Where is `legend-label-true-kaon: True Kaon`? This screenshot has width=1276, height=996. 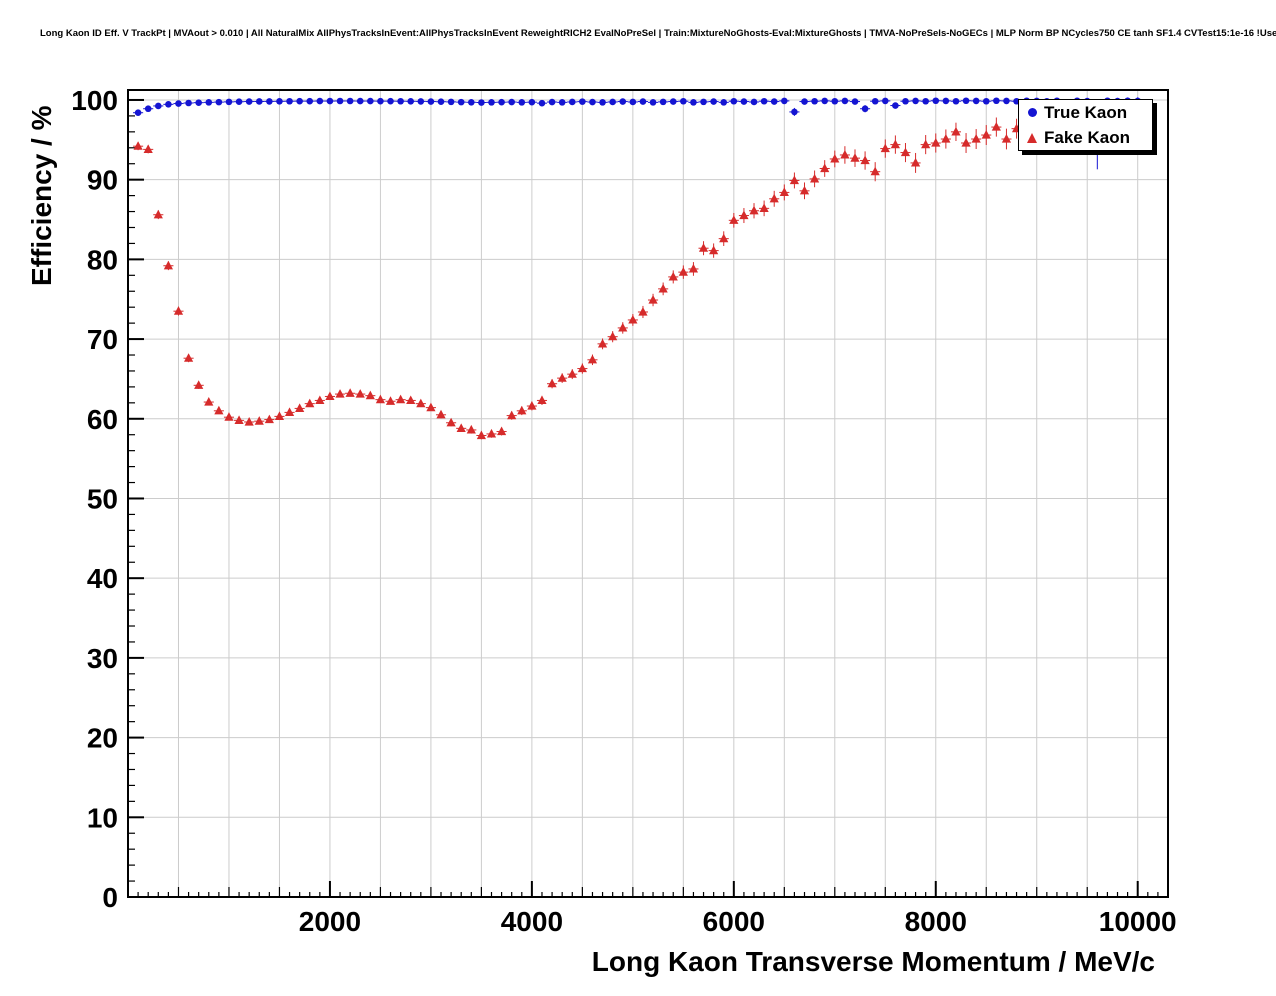 legend-label-true-kaon: True Kaon is located at coordinates (1086, 112).